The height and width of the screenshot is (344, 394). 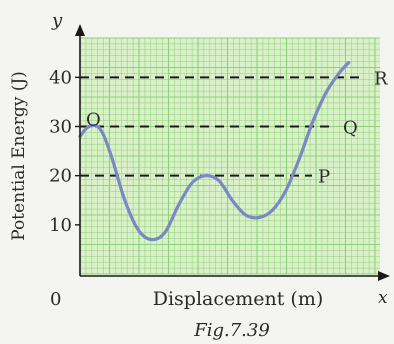 I want to click on figure-caption: Fig.7.39, so click(x=231, y=330).